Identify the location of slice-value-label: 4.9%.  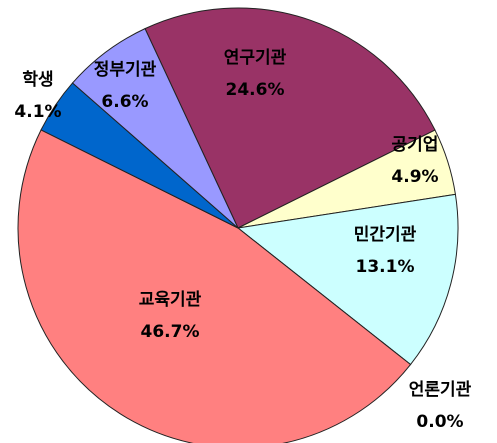
(414, 177).